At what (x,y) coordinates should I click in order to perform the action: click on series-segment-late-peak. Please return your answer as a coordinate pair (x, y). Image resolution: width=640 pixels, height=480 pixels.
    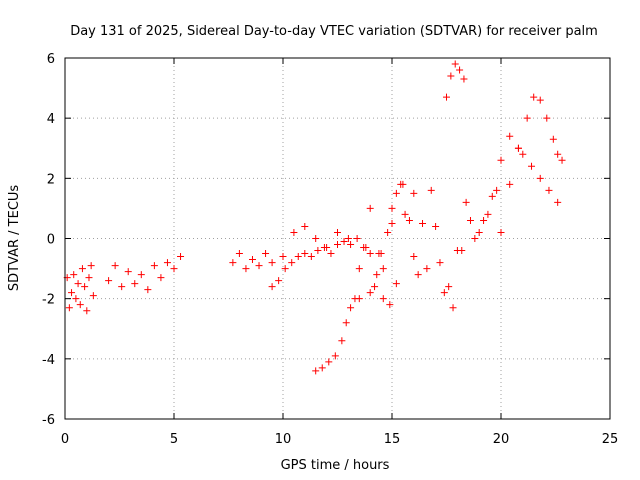
    Looking at the image, I should click on (531, 164).